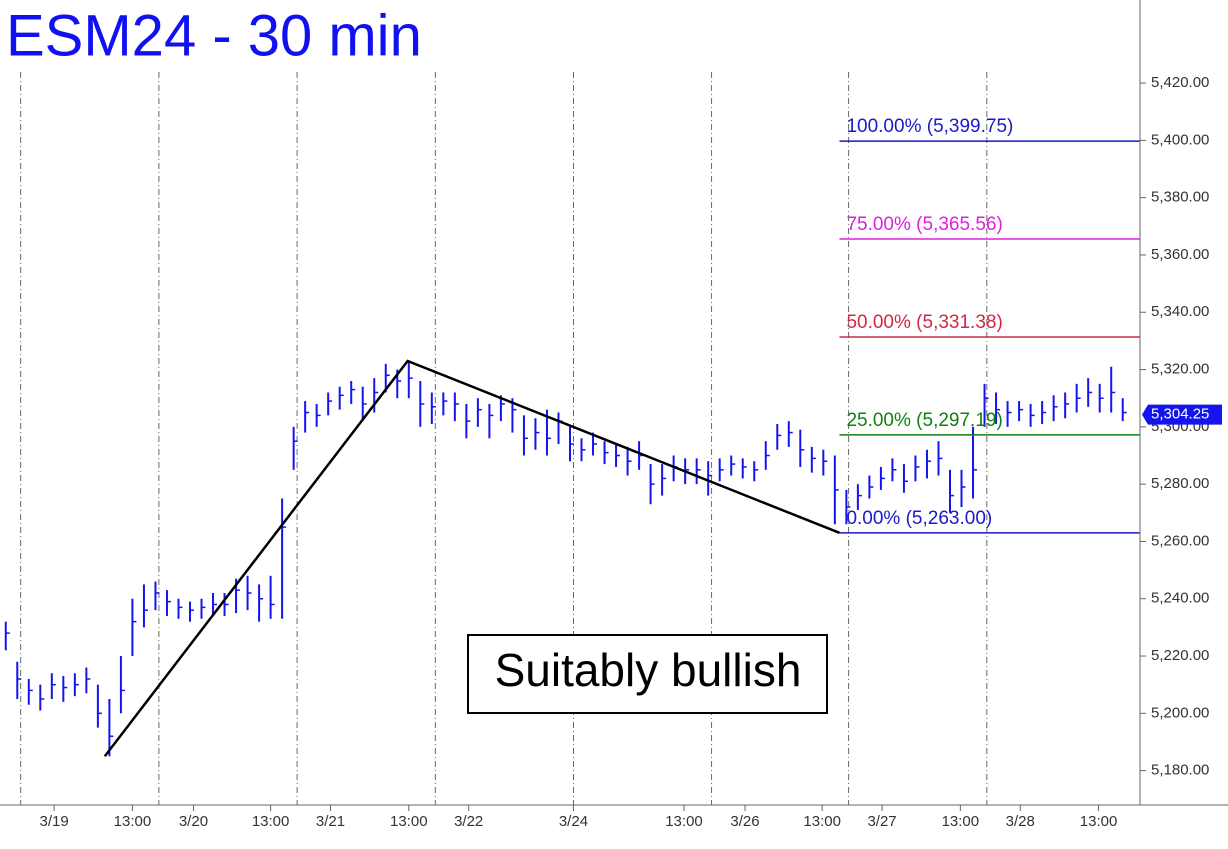  What do you see at coordinates (1180, 598) in the screenshot?
I see `y-tick-label: 5,240.00` at bounding box center [1180, 598].